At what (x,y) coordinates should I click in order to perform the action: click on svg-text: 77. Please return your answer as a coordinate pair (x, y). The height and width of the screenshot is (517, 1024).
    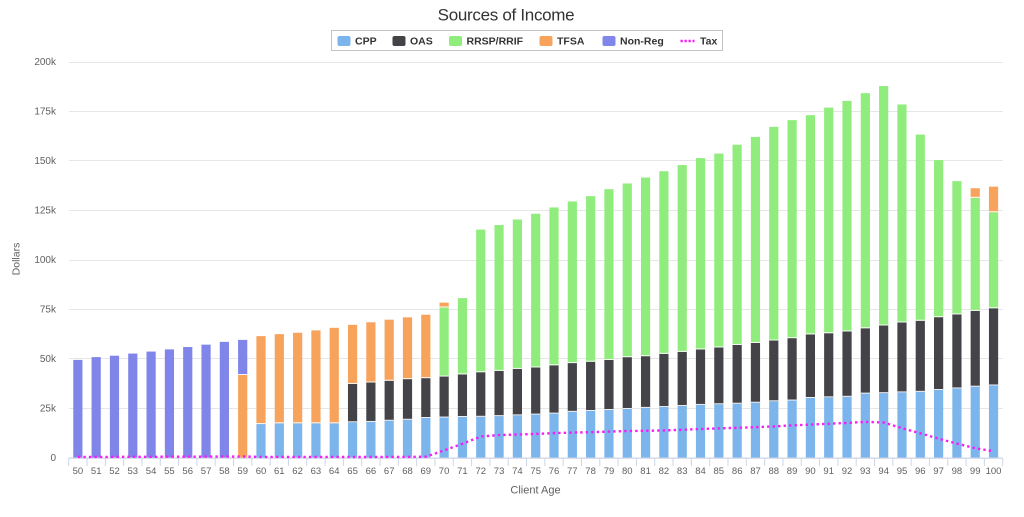
    Looking at the image, I should click on (572, 471).